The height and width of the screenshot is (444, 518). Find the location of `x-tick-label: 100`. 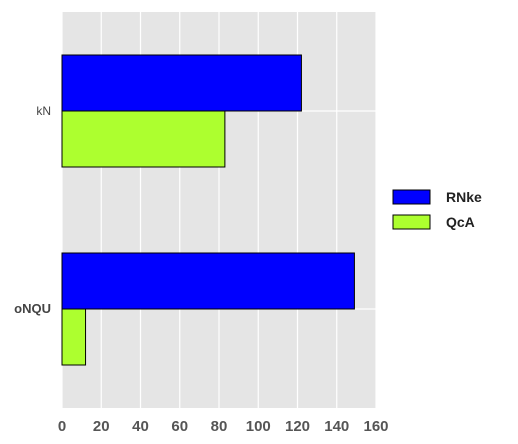

x-tick-label: 100 is located at coordinates (258, 426).